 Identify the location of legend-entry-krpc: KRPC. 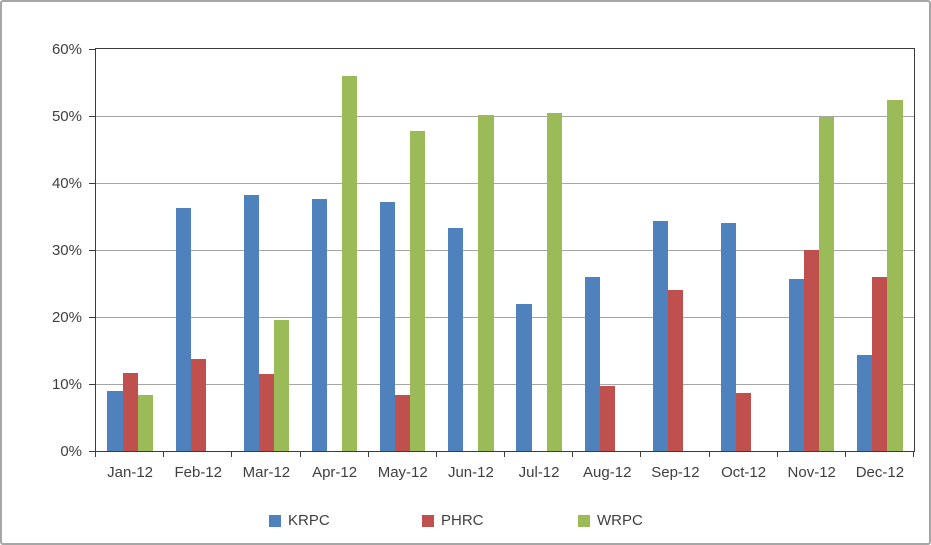
(299, 520).